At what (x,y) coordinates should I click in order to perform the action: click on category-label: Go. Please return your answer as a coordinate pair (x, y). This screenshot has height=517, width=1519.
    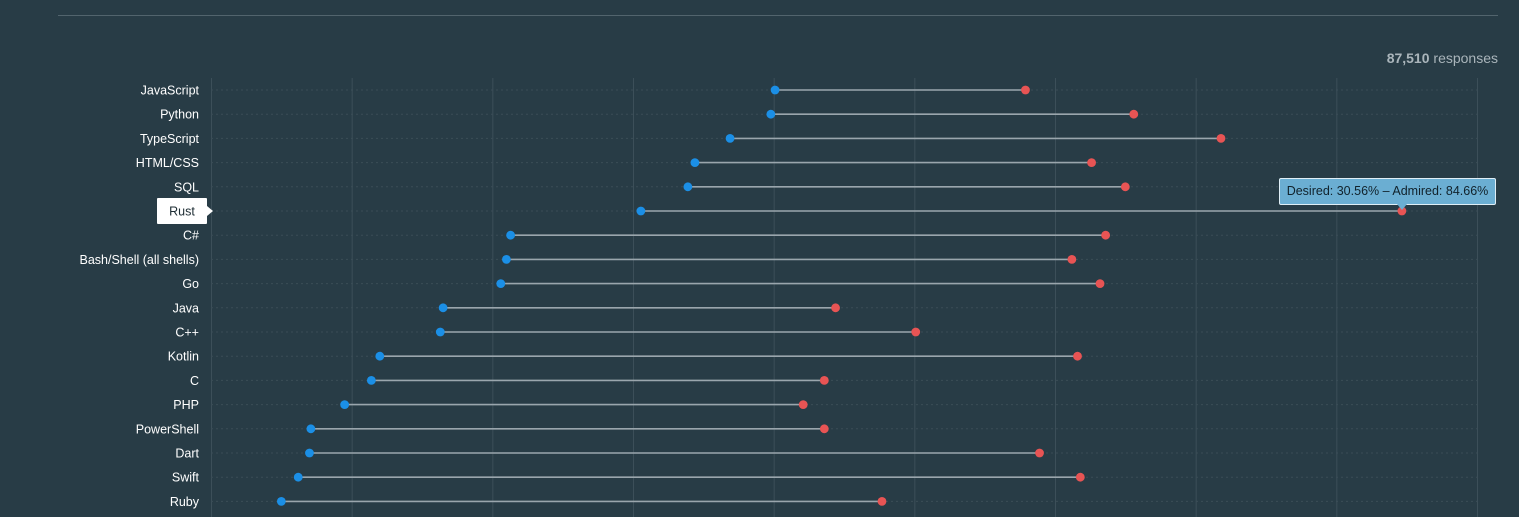
    Looking at the image, I should click on (190, 284).